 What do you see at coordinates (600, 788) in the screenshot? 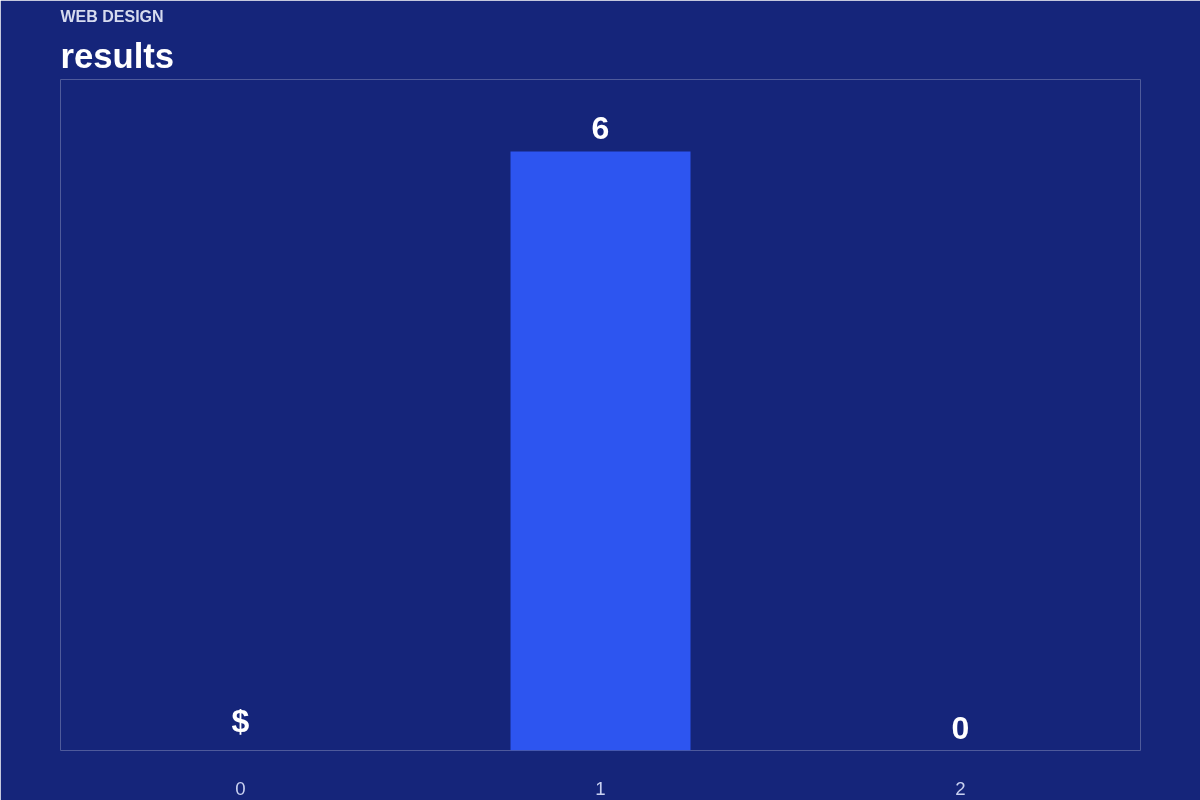
I see `x-tick-label: 1` at bounding box center [600, 788].